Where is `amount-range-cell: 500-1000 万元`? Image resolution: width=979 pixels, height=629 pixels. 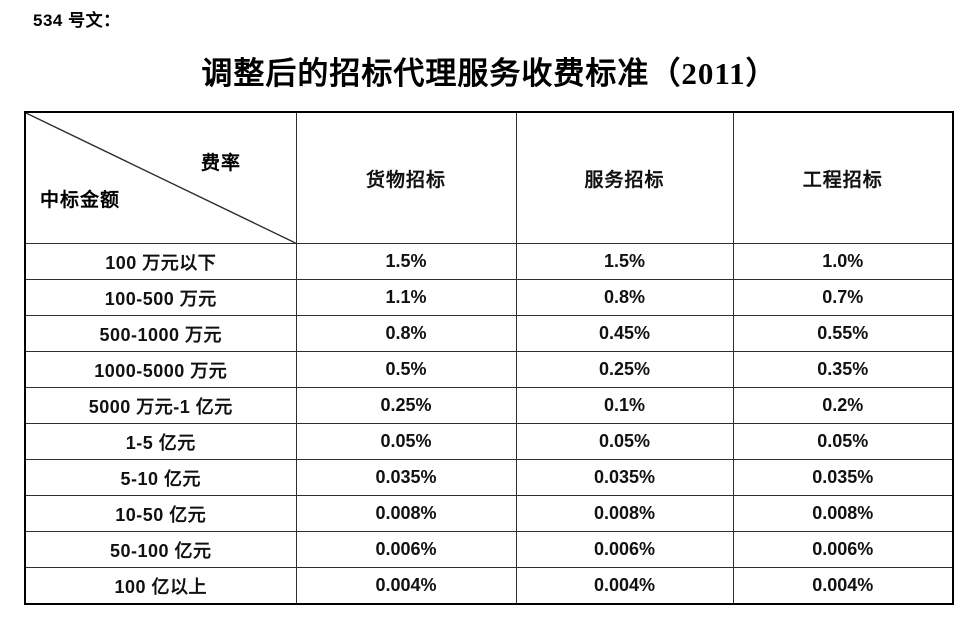 amount-range-cell: 500-1000 万元 is located at coordinates (160, 333).